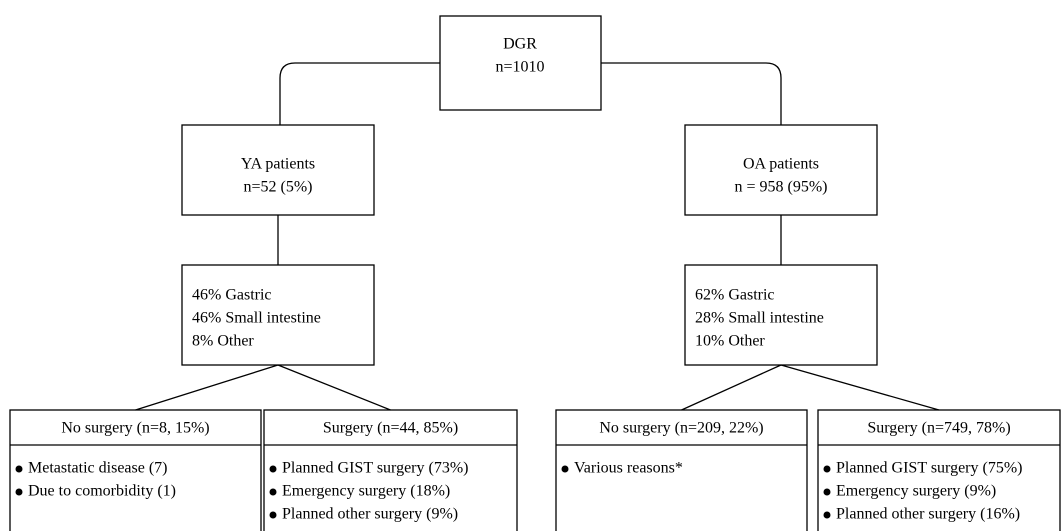 The height and width of the screenshot is (531, 1061). Describe the element at coordinates (928, 514) in the screenshot. I see `outcome-item: Planned other surgery (16%)` at that location.